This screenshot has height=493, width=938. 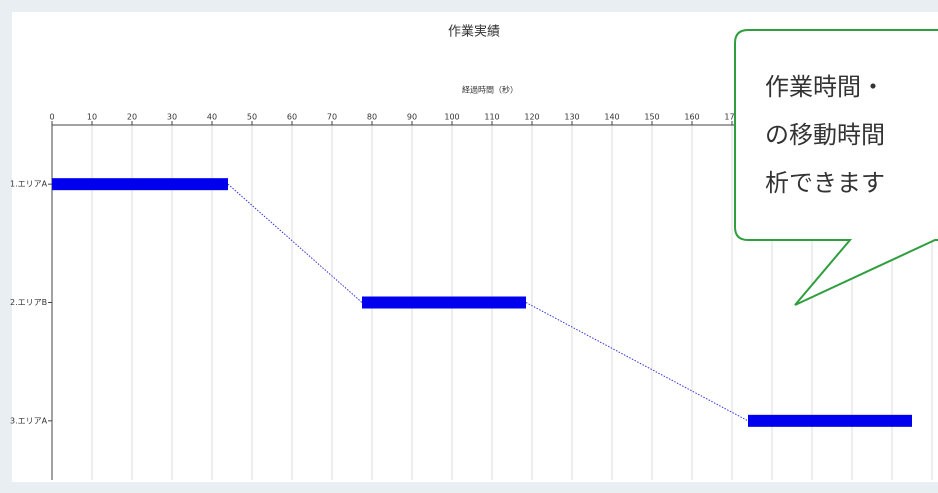 What do you see at coordinates (474, 32) in the screenshot?
I see `chart-title: 作業実績` at bounding box center [474, 32].